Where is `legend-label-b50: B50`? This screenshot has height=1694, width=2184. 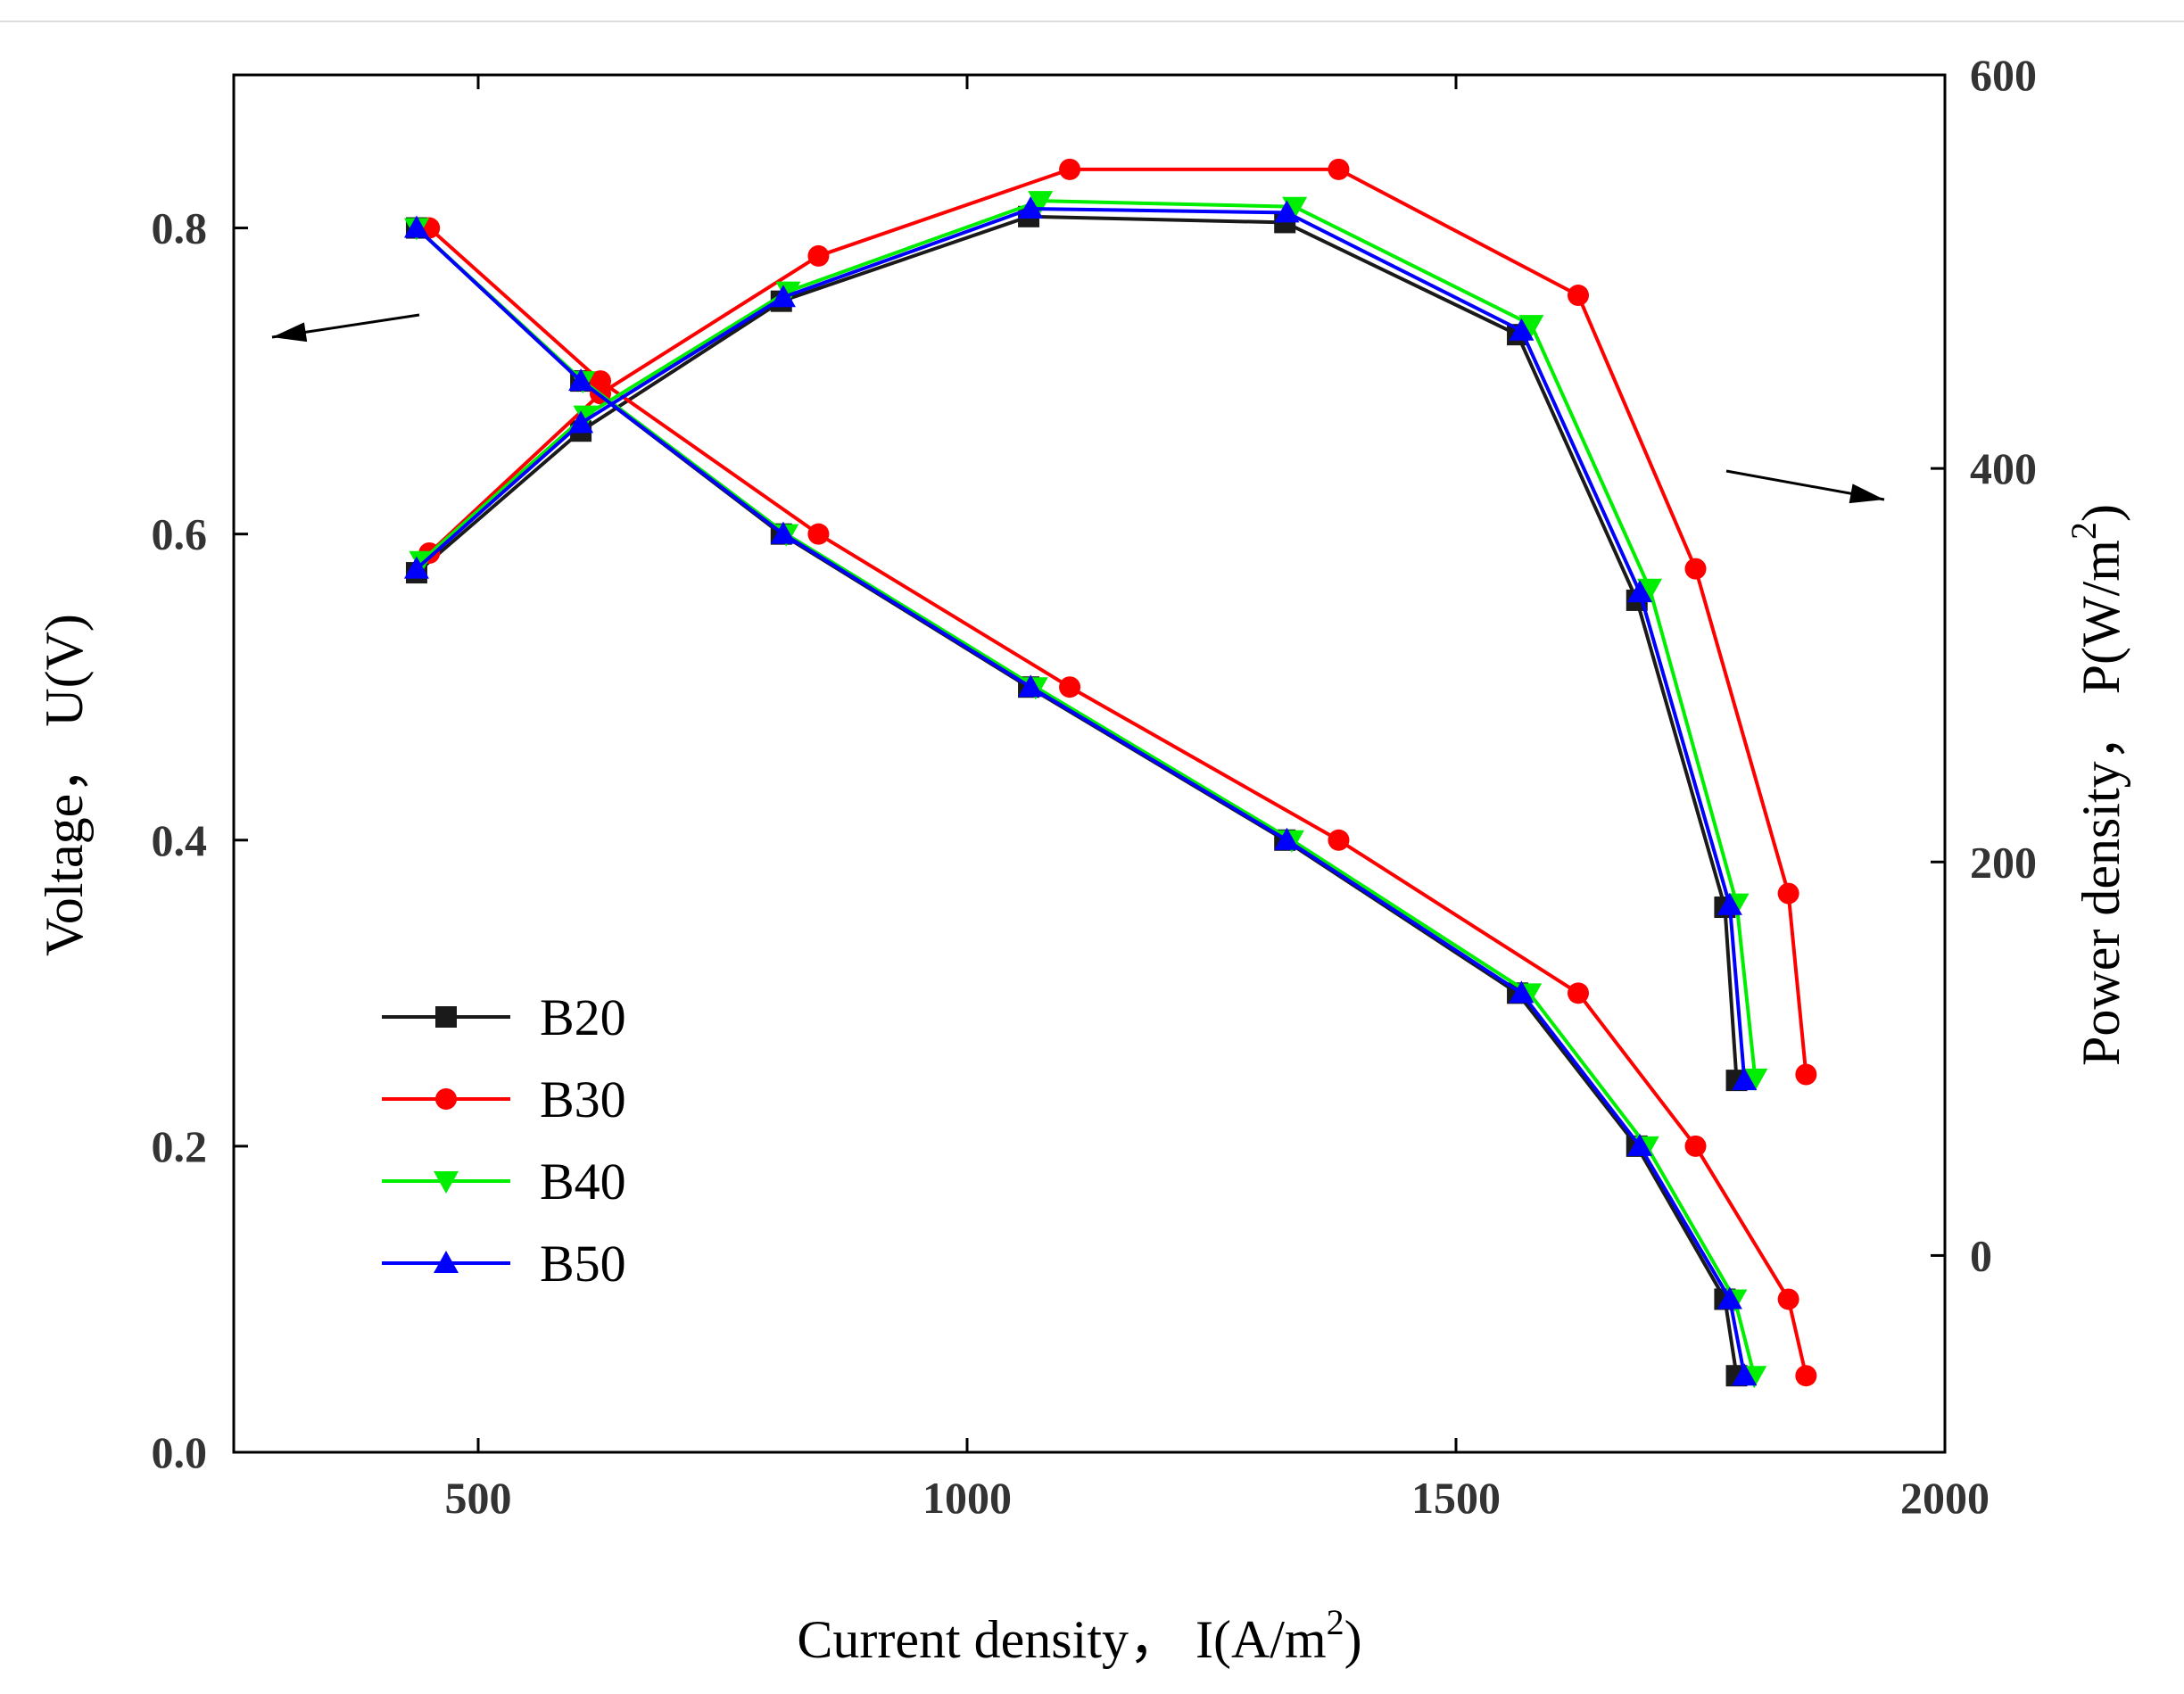 legend-label-b50: B50 is located at coordinates (583, 1264).